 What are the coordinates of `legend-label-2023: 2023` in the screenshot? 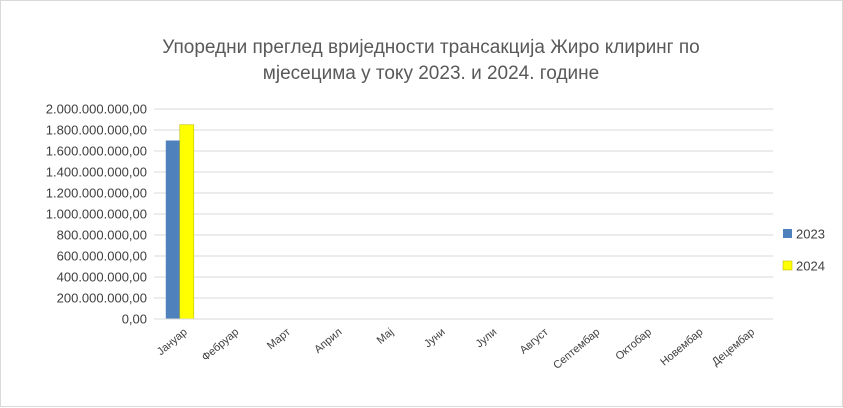 It's located at (810, 234).